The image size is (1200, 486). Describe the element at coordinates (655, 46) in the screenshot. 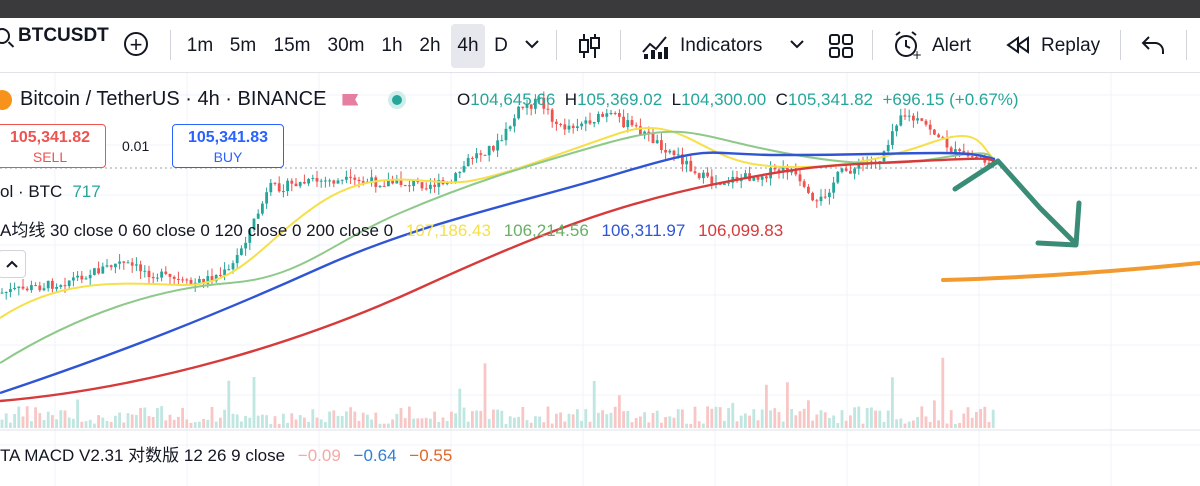

I see `indicators-icon` at that location.